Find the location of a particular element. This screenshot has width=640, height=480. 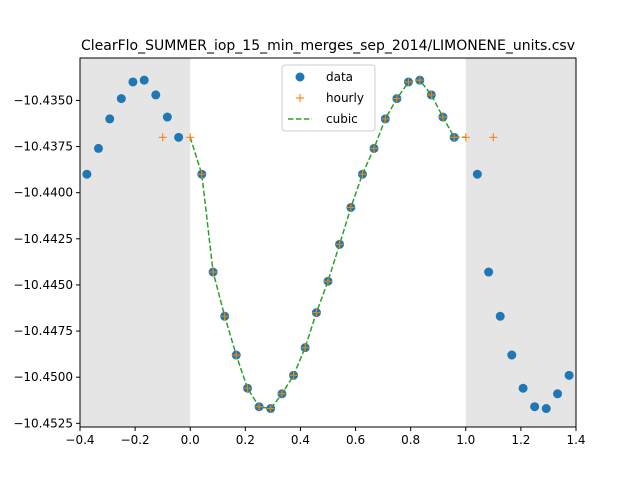

y-tick-label: −10.4400 is located at coordinates (43, 193).